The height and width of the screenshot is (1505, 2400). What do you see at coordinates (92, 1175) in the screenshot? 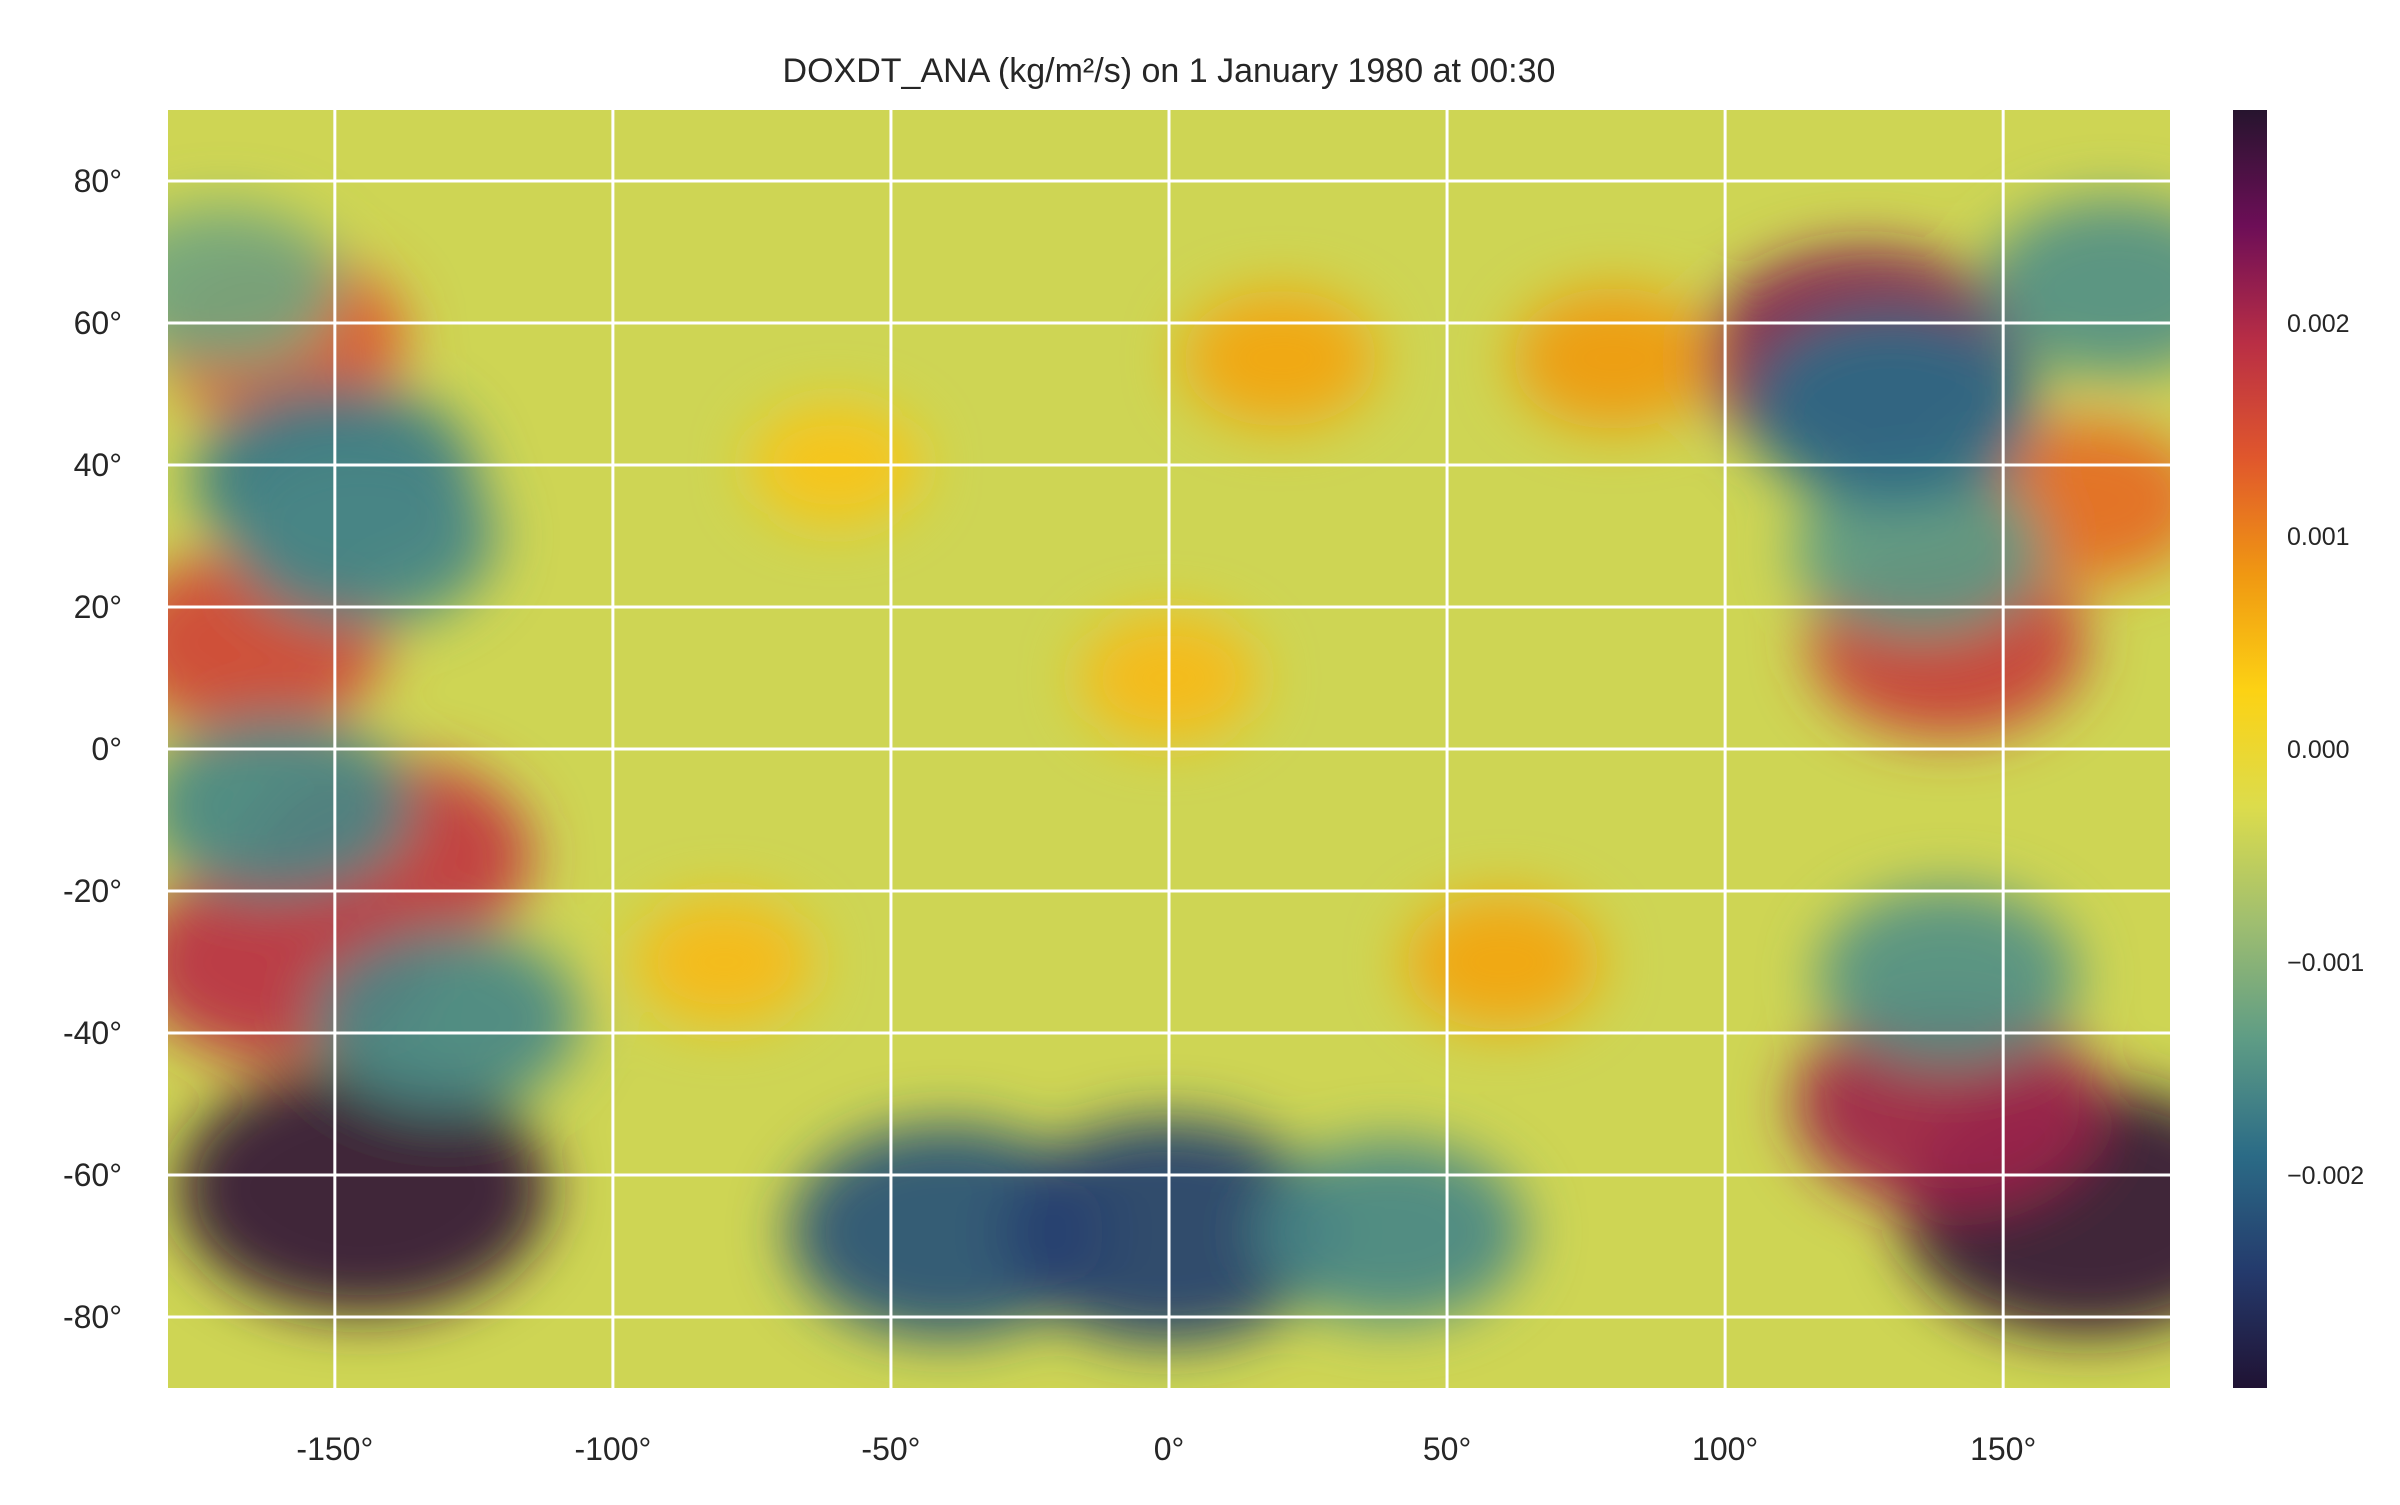
I see `y-tick-label: -60°` at bounding box center [92, 1175].